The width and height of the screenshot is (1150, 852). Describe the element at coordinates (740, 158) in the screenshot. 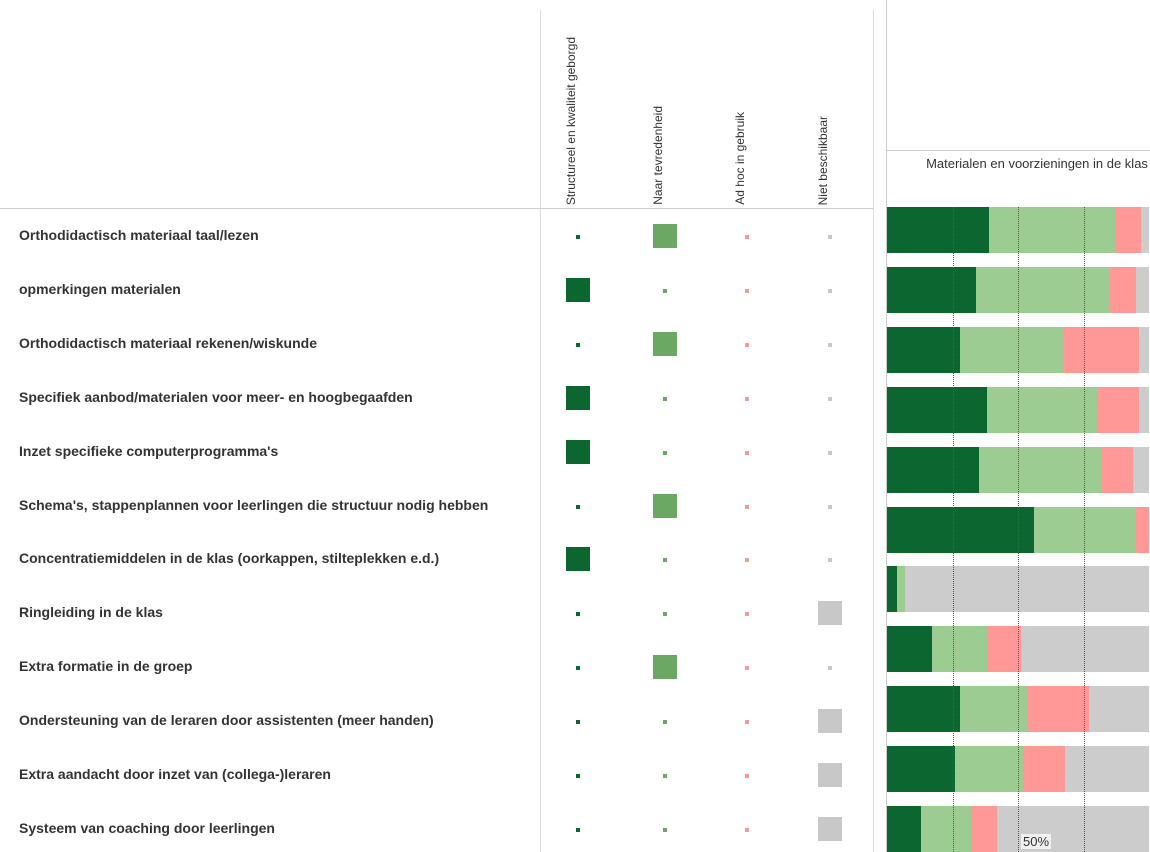

I see `column-header: Ad hoc in gebruik` at that location.